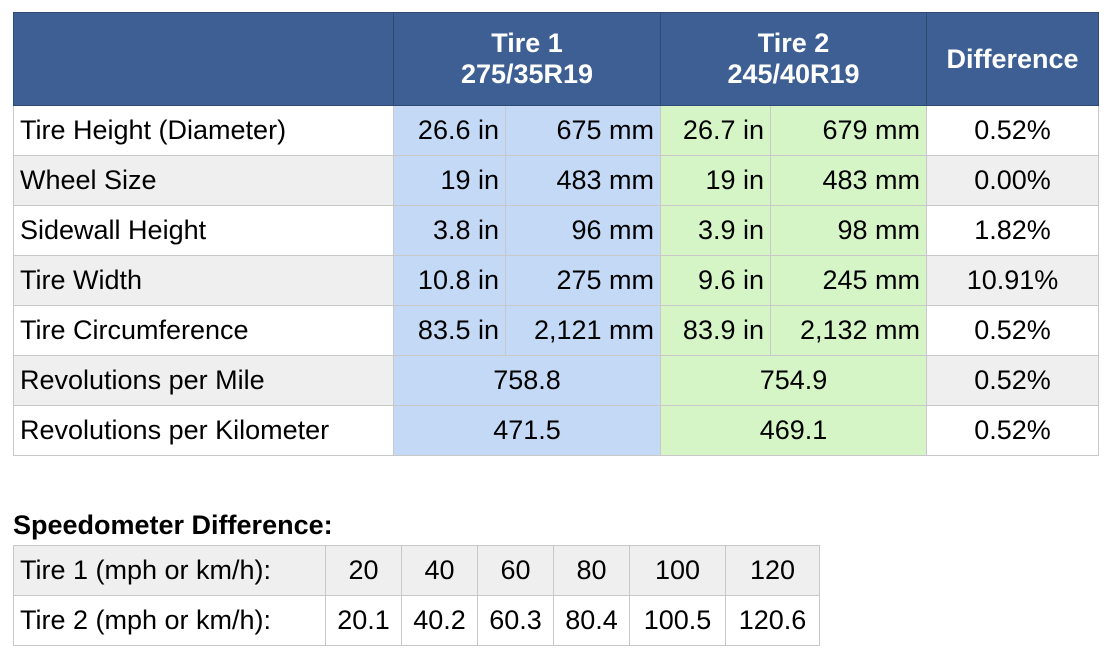 This screenshot has height=668, width=1120. Describe the element at coordinates (793, 43) in the screenshot. I see `tire2-name: Tire 2` at that location.